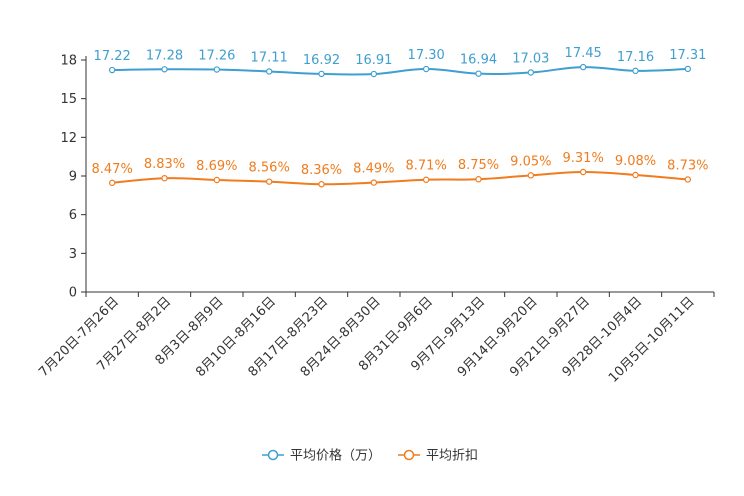 This screenshot has width=744, height=496. Describe the element at coordinates (68, 138) in the screenshot. I see `y-tick-label: 12` at that location.